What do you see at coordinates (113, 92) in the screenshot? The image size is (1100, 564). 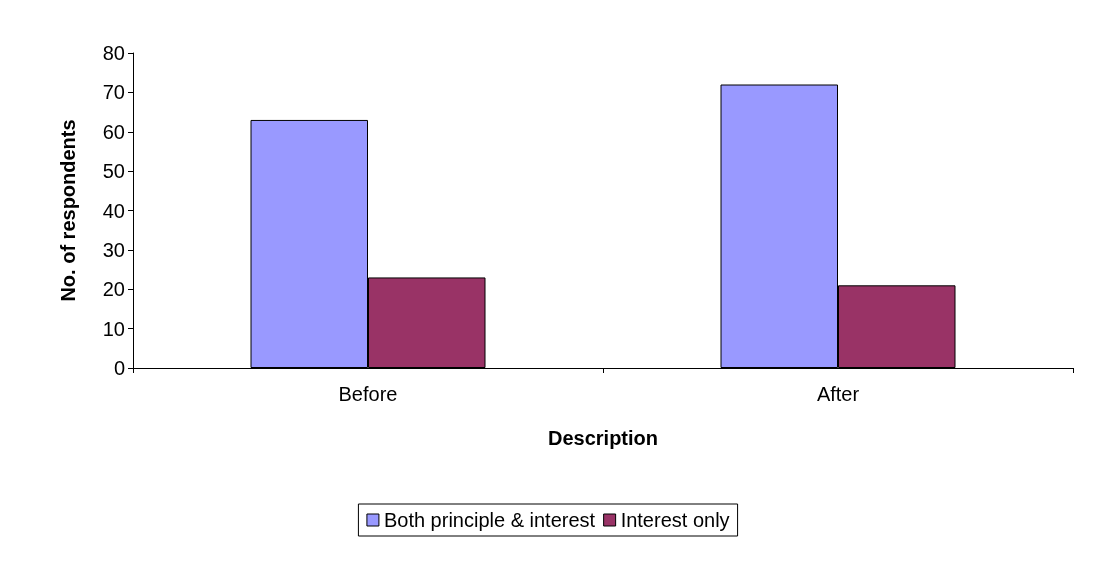 I see `y-tick-label: 70` at bounding box center [113, 92].